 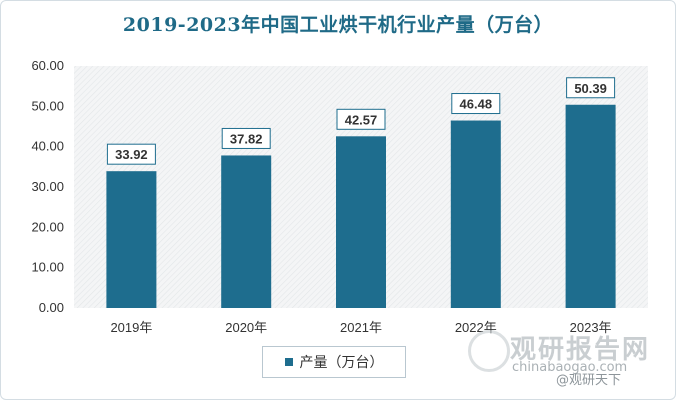 I want to click on watermark-url: chinabaogao.com, so click(x=570, y=367).